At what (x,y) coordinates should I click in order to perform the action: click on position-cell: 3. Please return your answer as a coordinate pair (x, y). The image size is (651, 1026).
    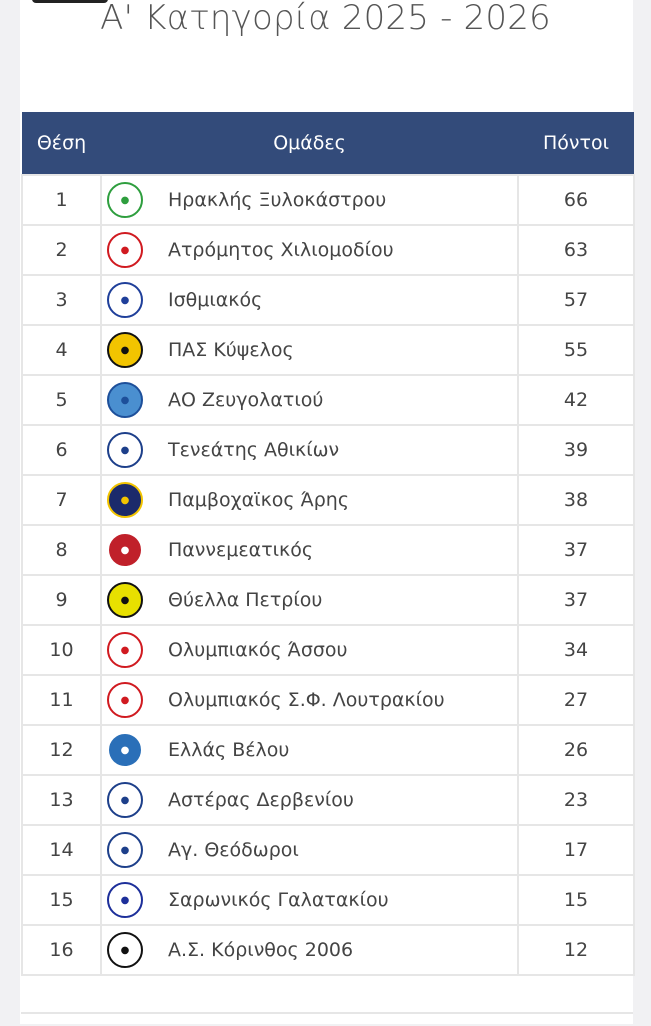
    Looking at the image, I should click on (61, 300).